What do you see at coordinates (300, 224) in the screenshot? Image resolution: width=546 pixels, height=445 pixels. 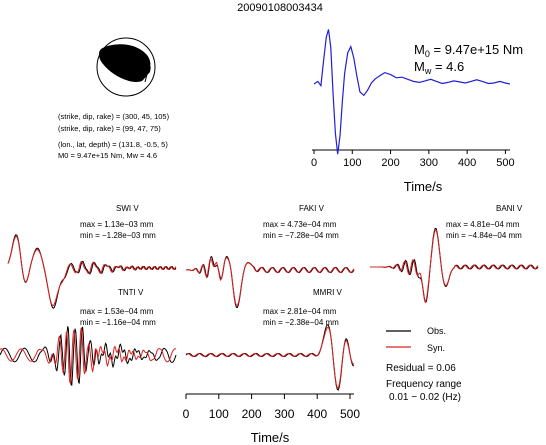 I see `station-faki-max: max = 4.73e−04 mm` at bounding box center [300, 224].